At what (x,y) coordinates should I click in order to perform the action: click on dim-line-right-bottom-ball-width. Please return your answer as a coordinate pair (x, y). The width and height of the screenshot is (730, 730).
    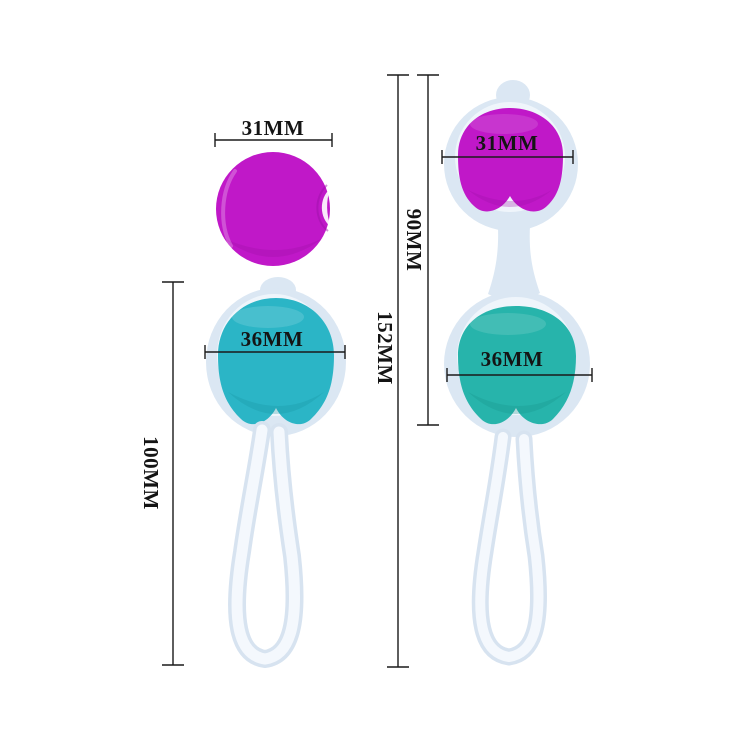
    Looking at the image, I should click on (519, 375).